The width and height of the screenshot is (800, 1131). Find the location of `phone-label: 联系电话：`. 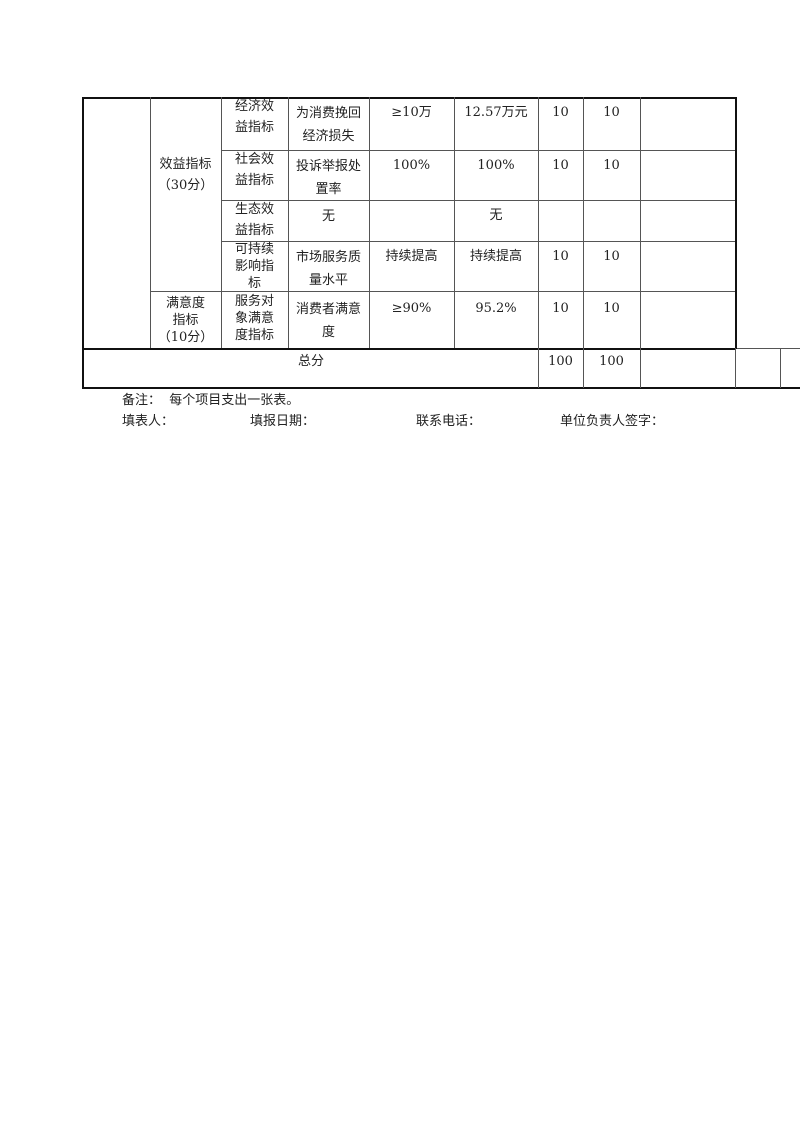

phone-label: 联系电话： is located at coordinates (449, 421).